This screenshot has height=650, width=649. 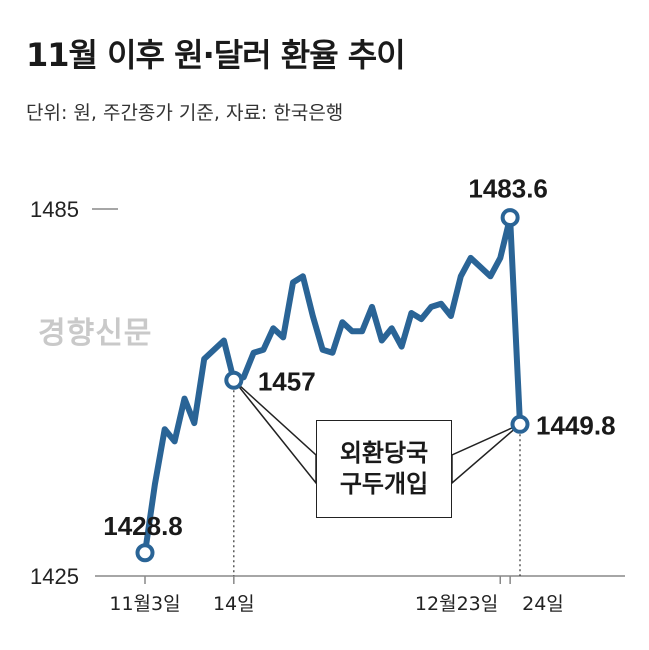 What do you see at coordinates (143, 526) in the screenshot?
I see `data-label: 1428.8` at bounding box center [143, 526].